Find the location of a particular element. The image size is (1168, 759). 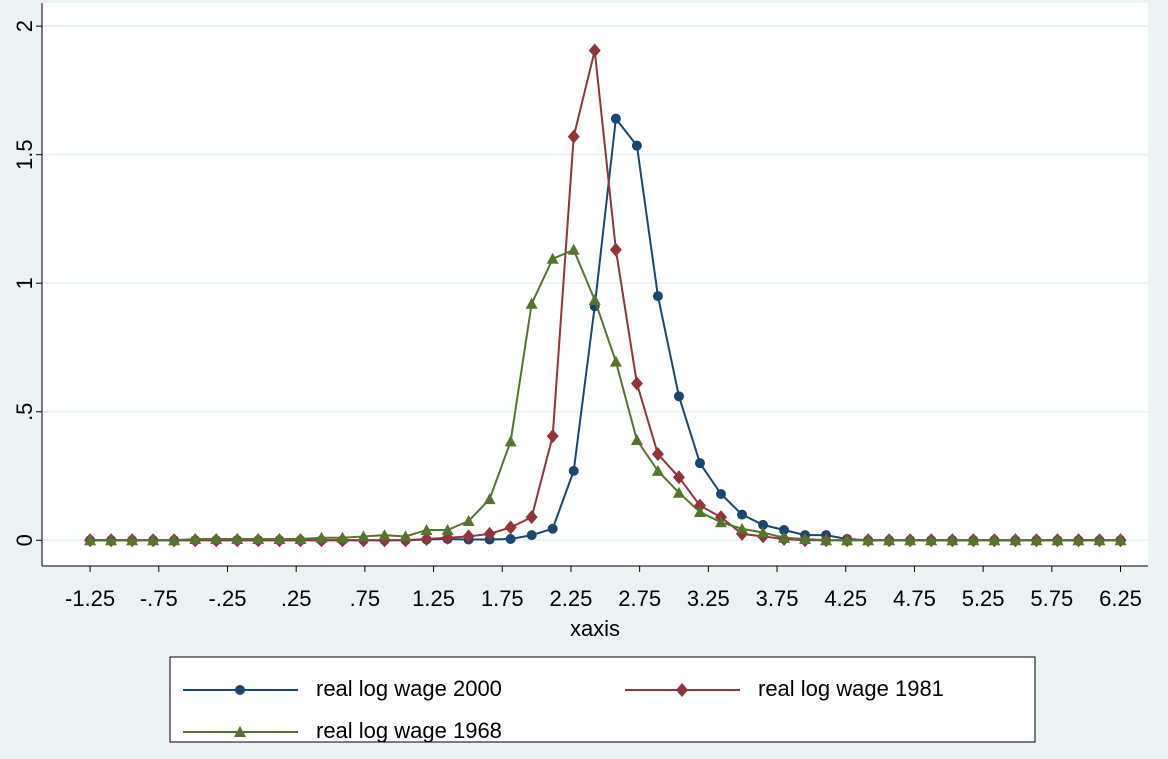

x-tick-label: 5.25 is located at coordinates (983, 598).